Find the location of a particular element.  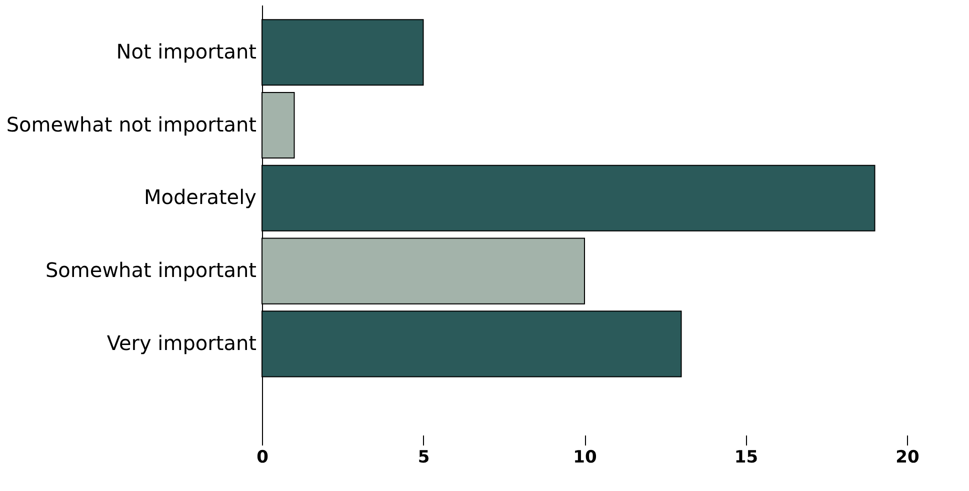

x-tick-label: 0 is located at coordinates (262, 458).